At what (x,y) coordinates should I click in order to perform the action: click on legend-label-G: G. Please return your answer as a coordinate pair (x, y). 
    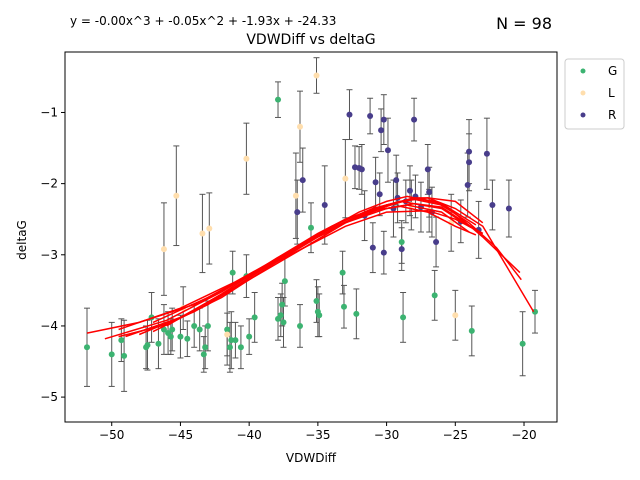
    Looking at the image, I should click on (612, 71).